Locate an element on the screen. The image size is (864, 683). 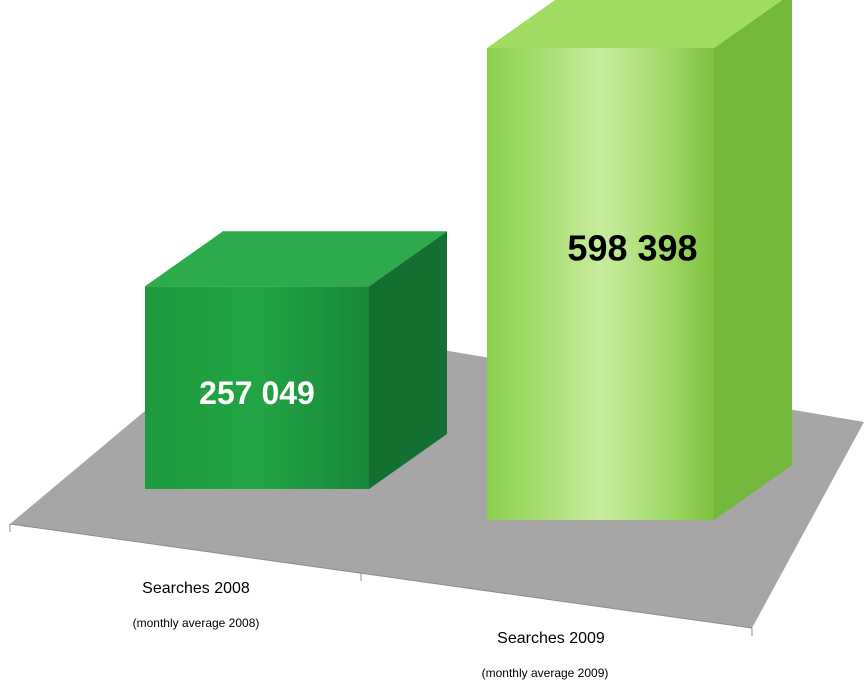
bar is located at coordinates (257, 387).